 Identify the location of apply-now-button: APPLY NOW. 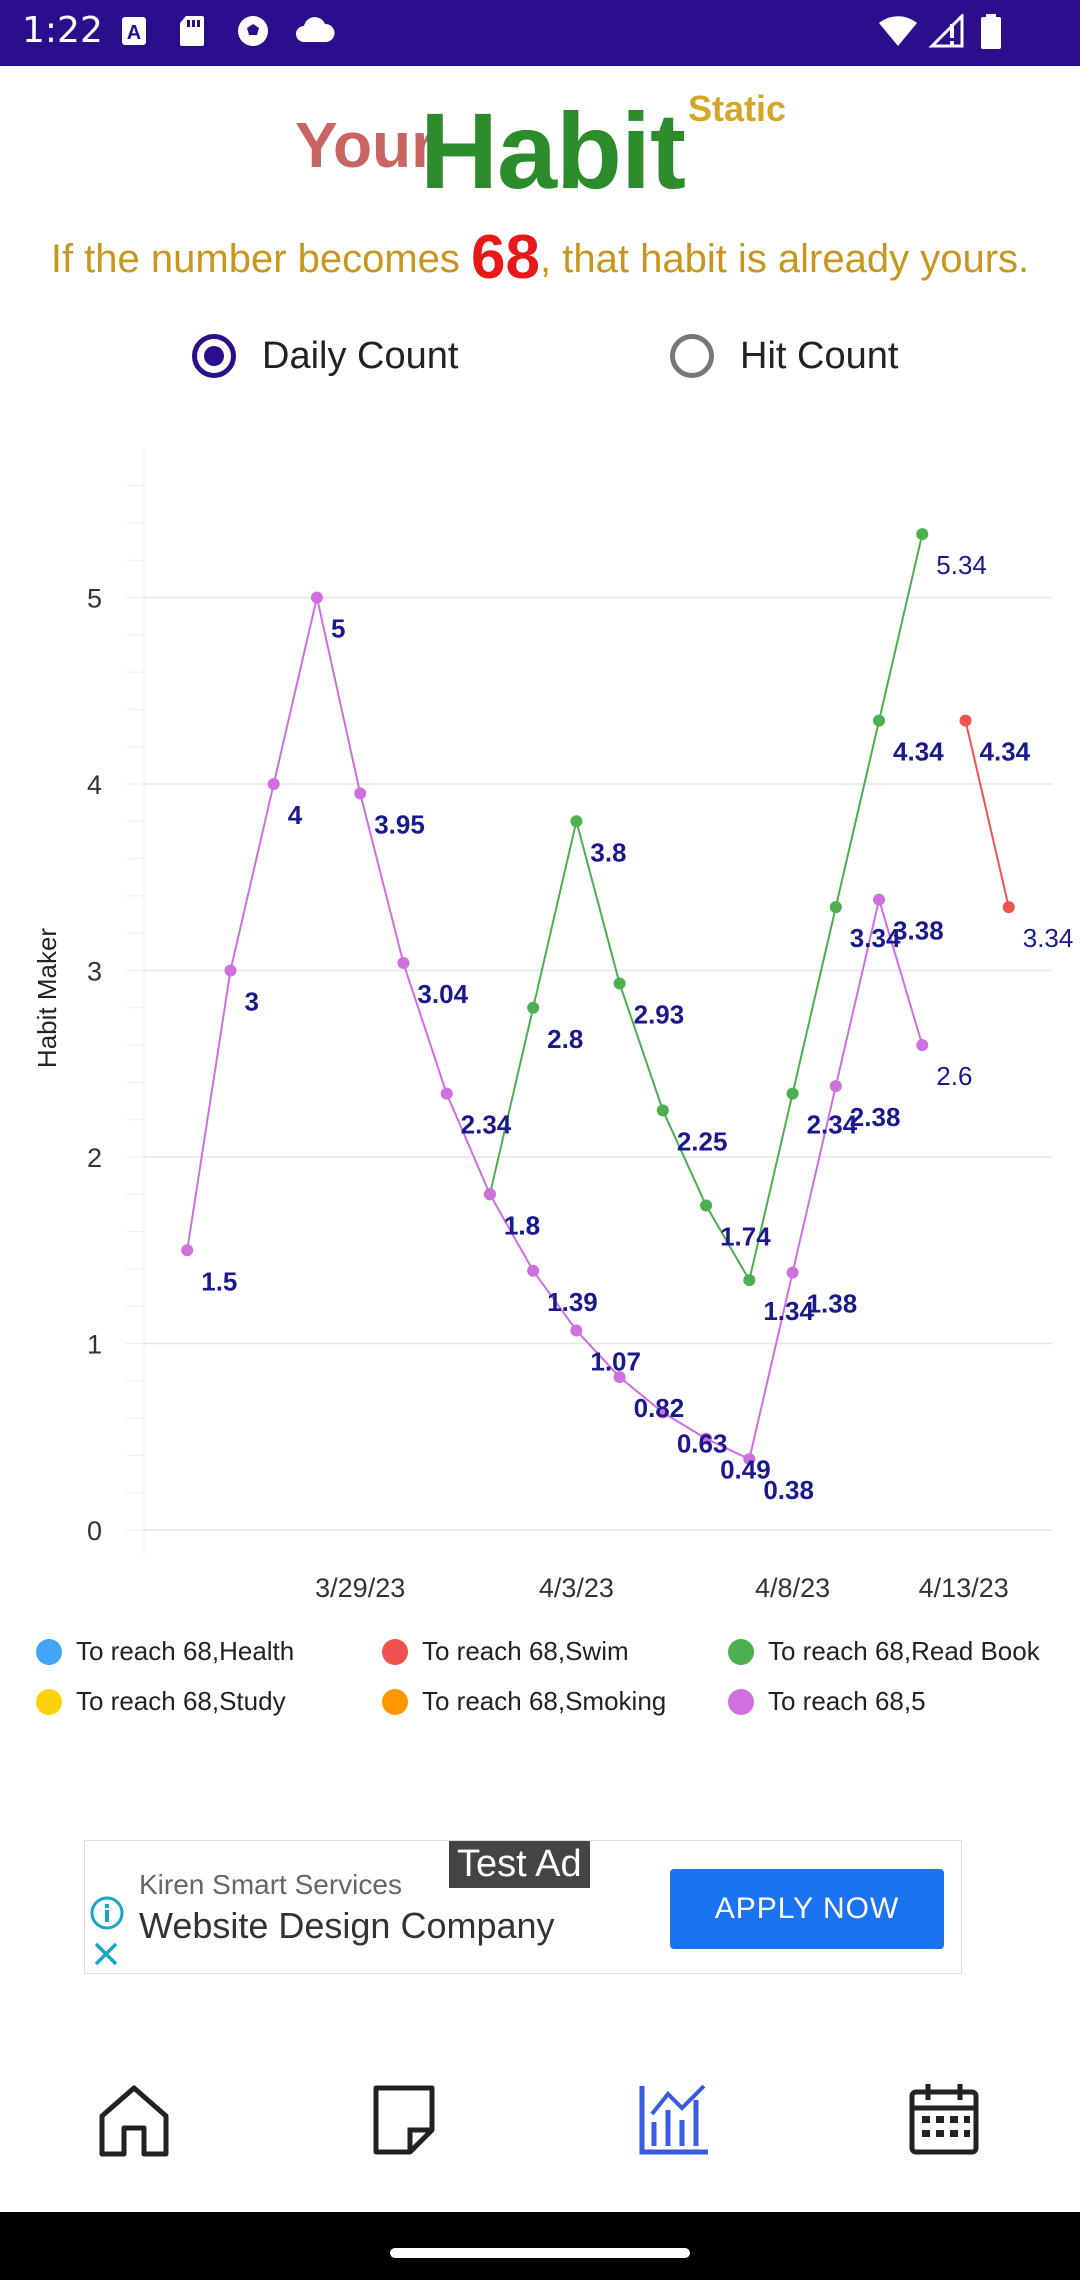
(807, 1909).